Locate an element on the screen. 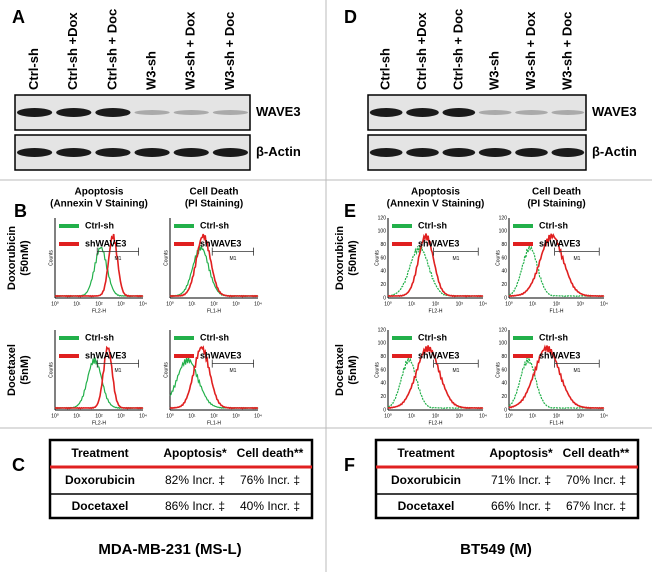 The width and height of the screenshot is (652, 572). y-tick-label: 80 is located at coordinates (383, 245).